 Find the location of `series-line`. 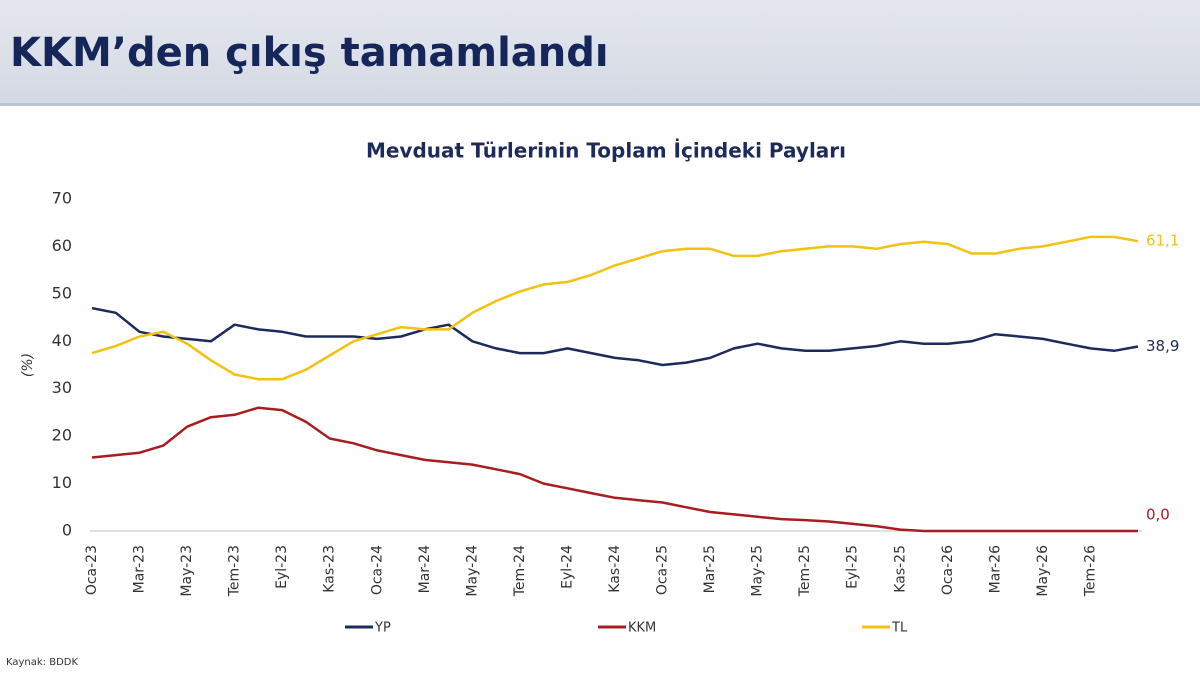

series-line is located at coordinates (615, 336).